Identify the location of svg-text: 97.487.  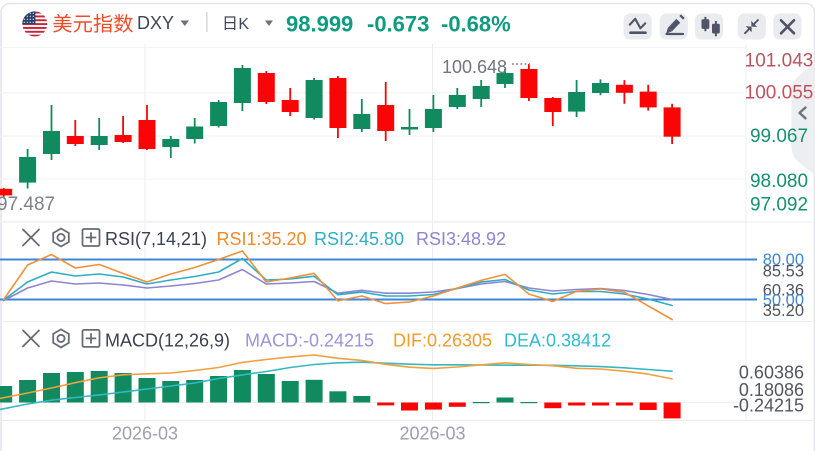
(27, 204).